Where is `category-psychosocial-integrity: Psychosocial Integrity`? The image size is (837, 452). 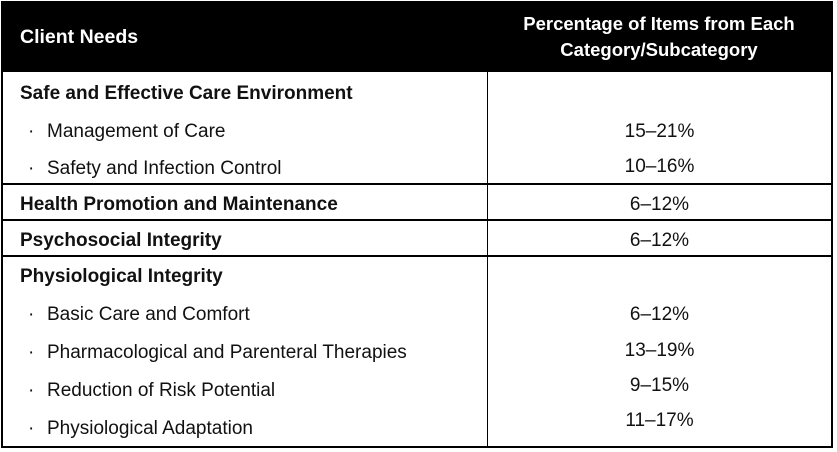
category-psychosocial-integrity: Psychosocial Integrity is located at coordinates (121, 240).